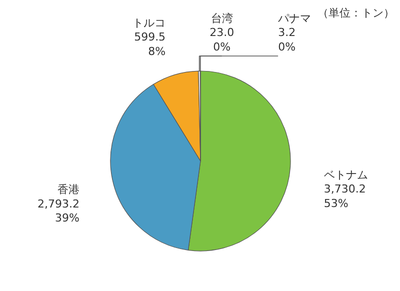 The width and height of the screenshot is (400, 291). I want to click on text: （単位：トン）, so click(356, 13).